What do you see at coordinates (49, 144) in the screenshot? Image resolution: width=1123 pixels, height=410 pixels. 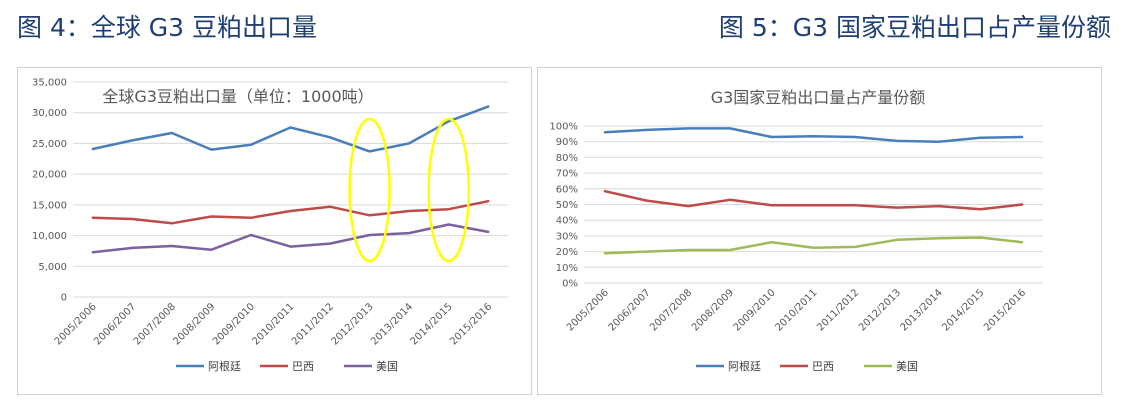 I see `y-tick-label: 25,000` at bounding box center [49, 144].